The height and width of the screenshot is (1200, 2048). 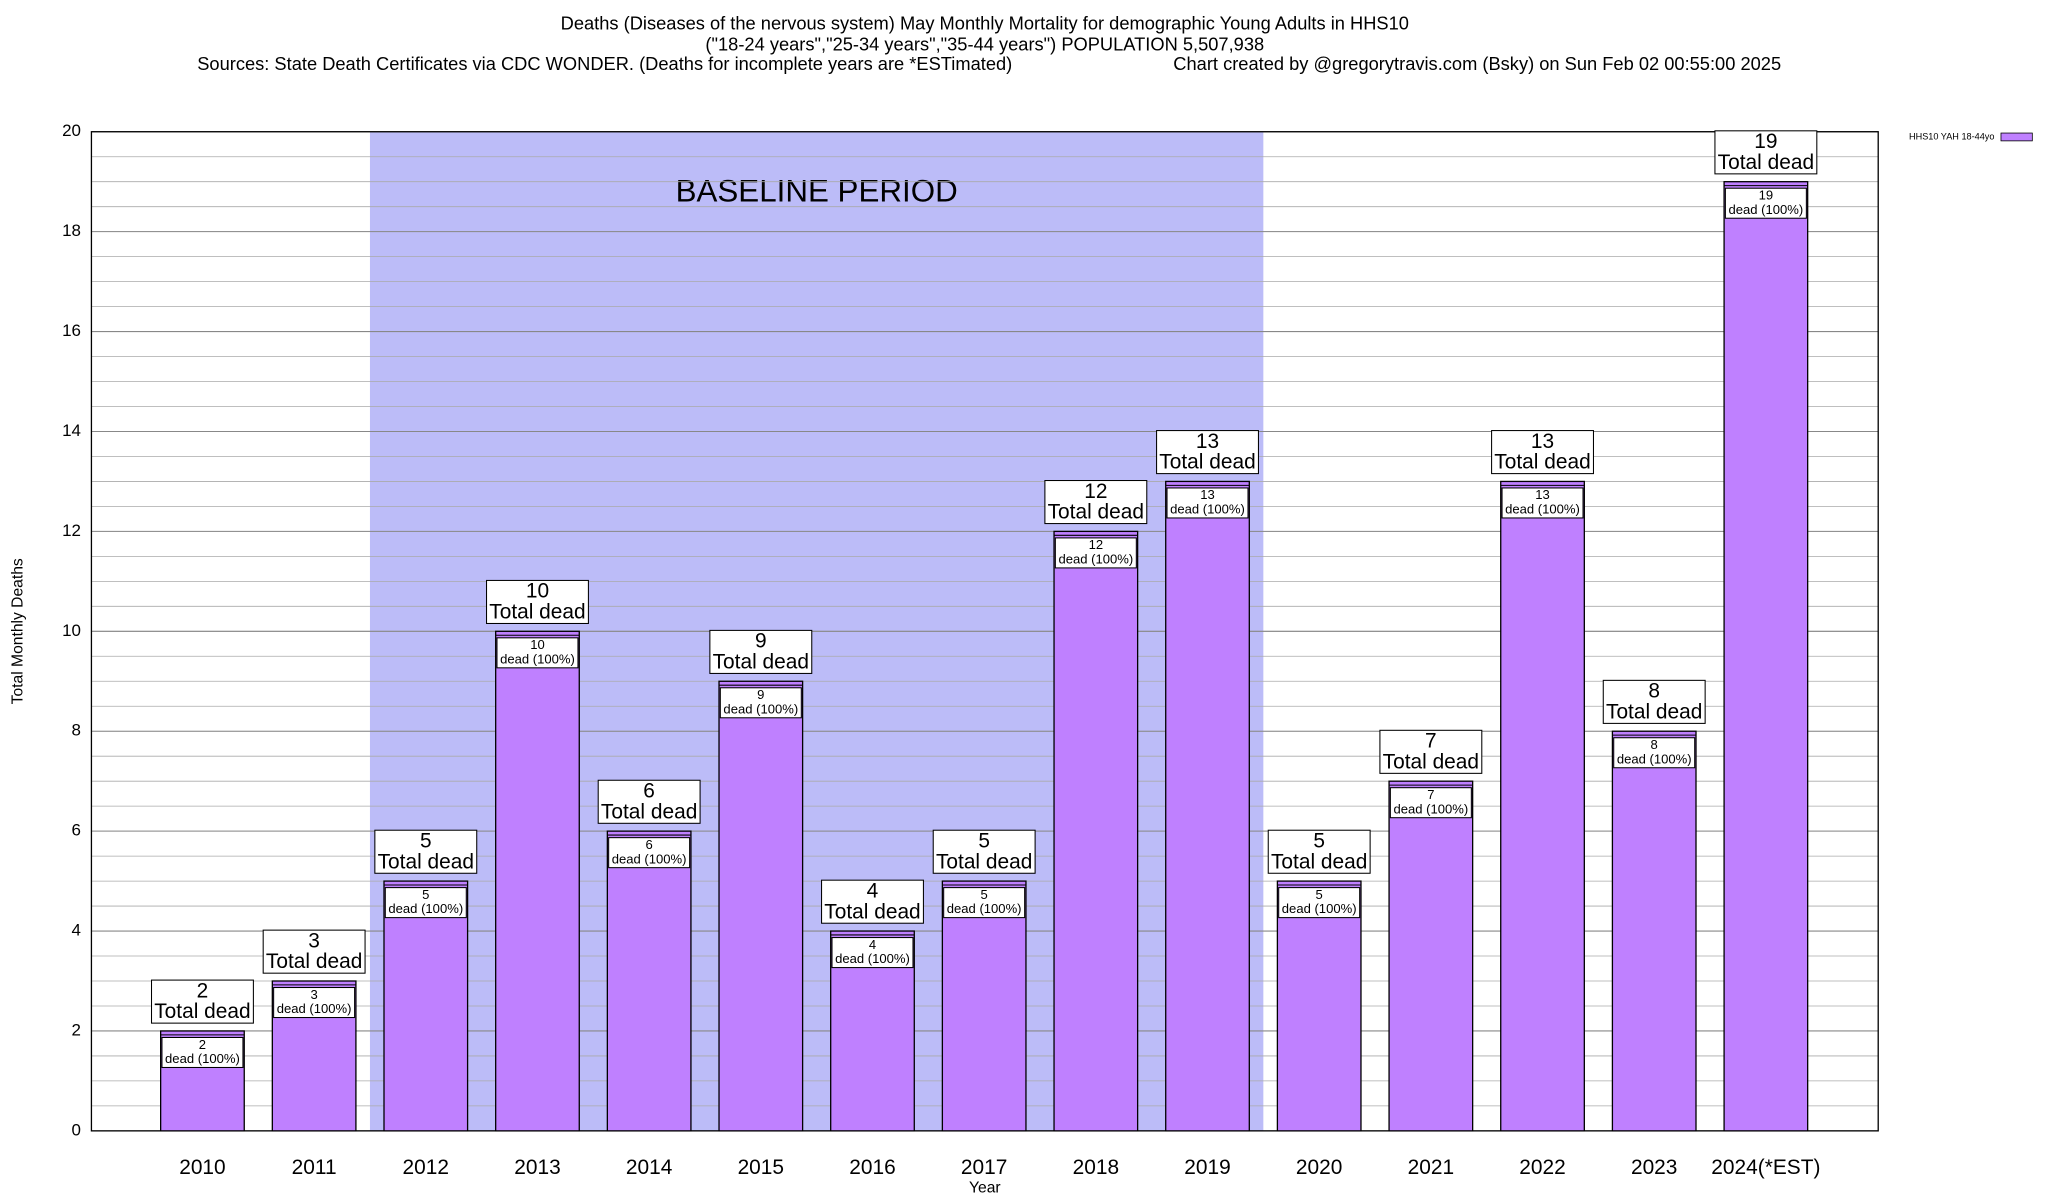 I want to click on y-tick-label: 4, so click(x=76, y=930).